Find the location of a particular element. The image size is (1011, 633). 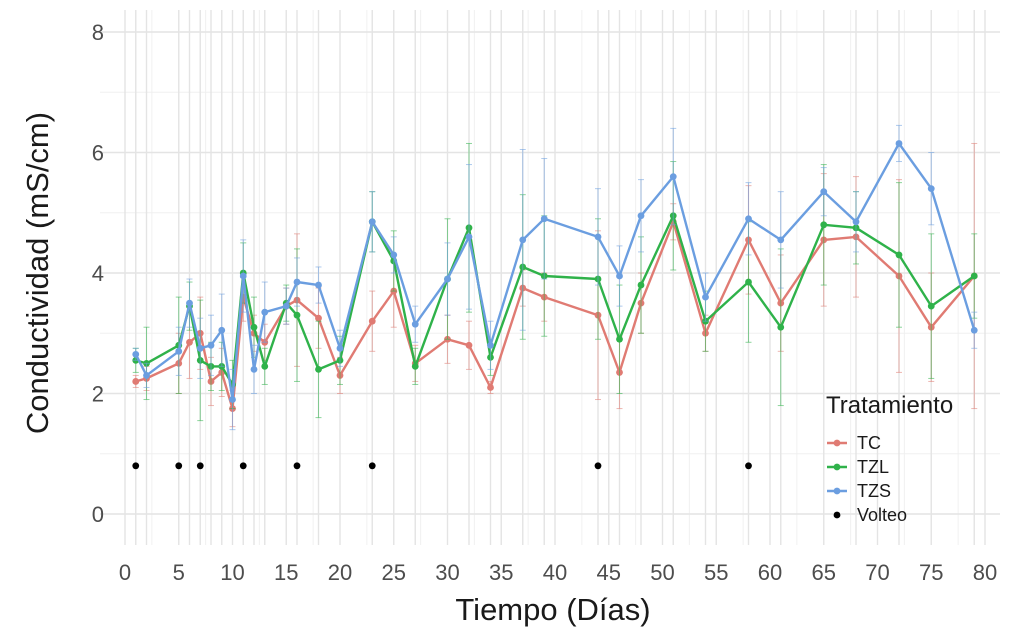

legend-label-volteo: Volteo is located at coordinates (882, 515).